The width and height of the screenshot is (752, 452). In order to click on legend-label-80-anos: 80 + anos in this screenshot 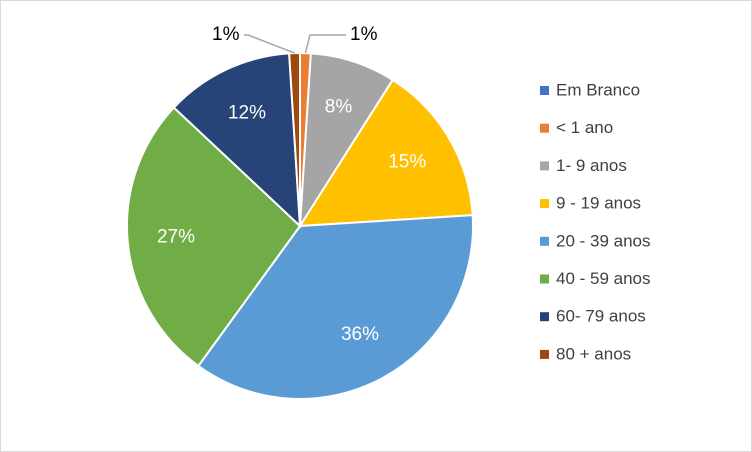, I will do `click(593, 353)`.